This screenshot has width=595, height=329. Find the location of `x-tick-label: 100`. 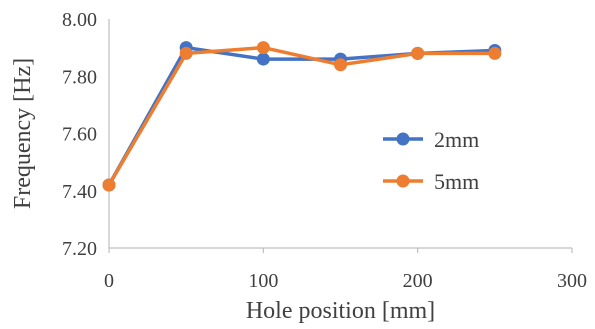

x-tick-label: 100 is located at coordinates (263, 281).